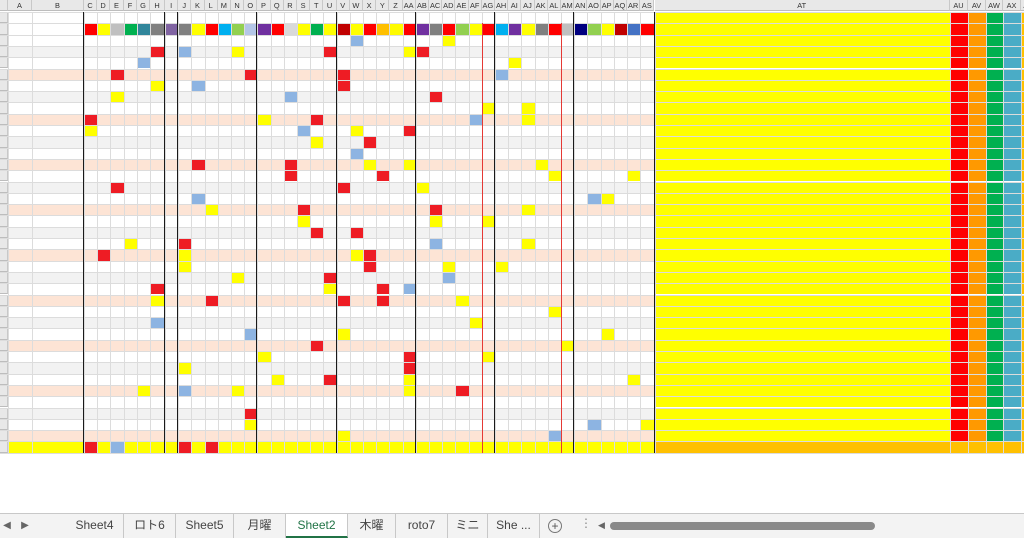 The height and width of the screenshot is (538, 1024). I want to click on column-header: AD, so click(449, 6).